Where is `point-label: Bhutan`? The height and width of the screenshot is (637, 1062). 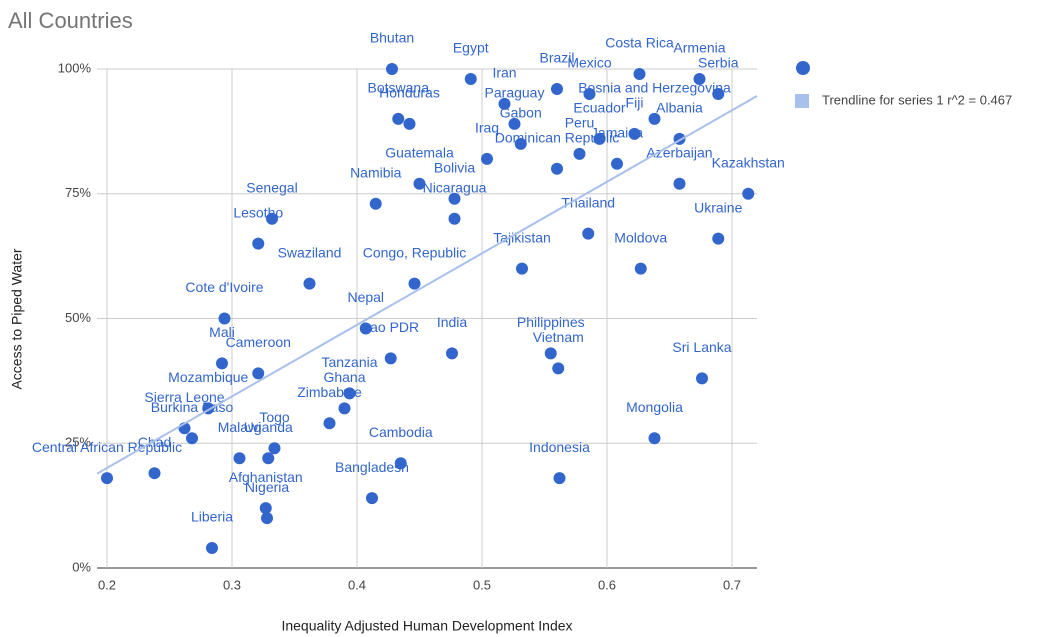 point-label: Bhutan is located at coordinates (392, 38).